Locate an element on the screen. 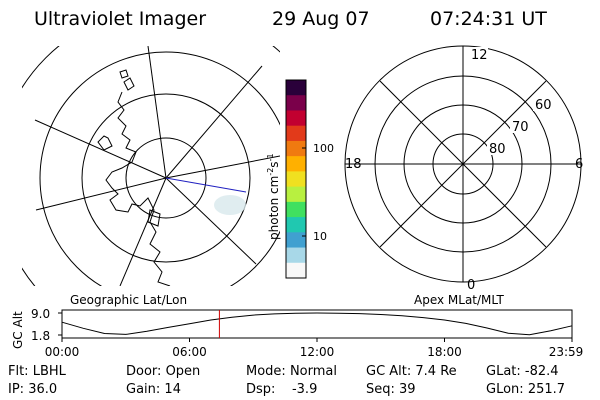 Image resolution: width=600 pixels, height=400 pixels. apex-caption: Apex MLat/MLT is located at coordinates (459, 300).